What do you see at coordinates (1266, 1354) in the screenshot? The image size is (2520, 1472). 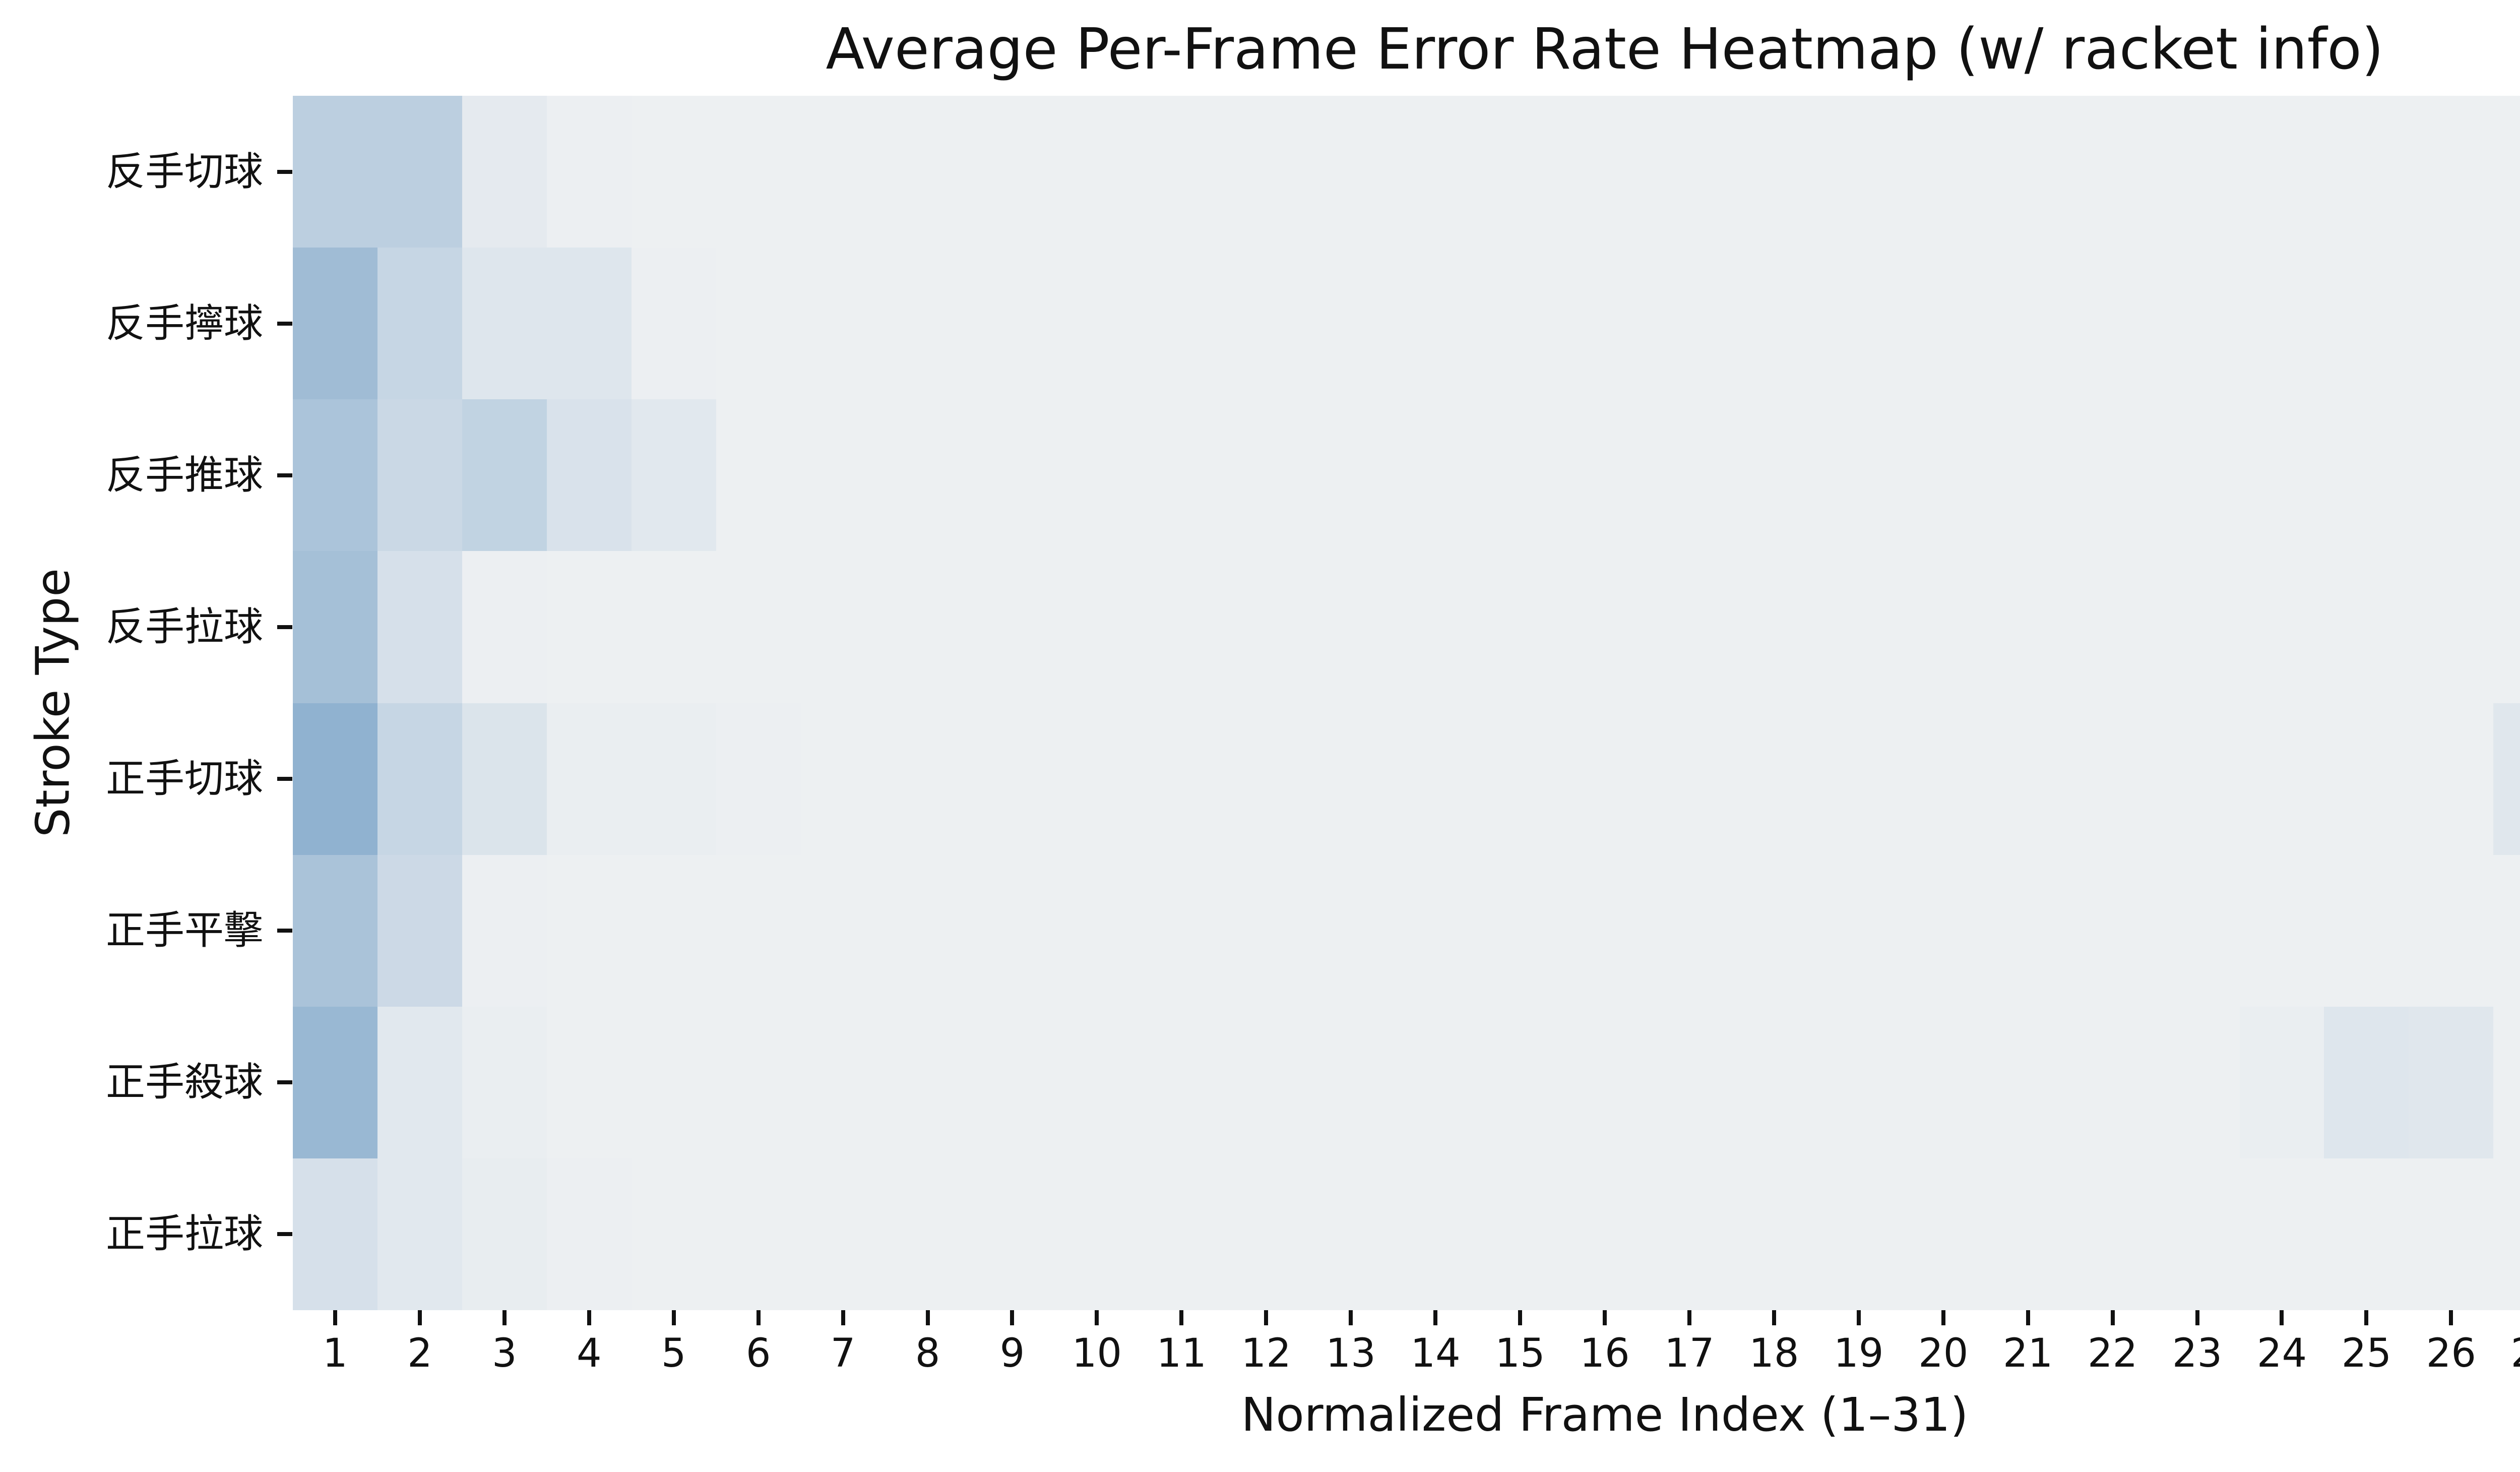 I see `x-axis-tick-label: 12` at bounding box center [1266, 1354].